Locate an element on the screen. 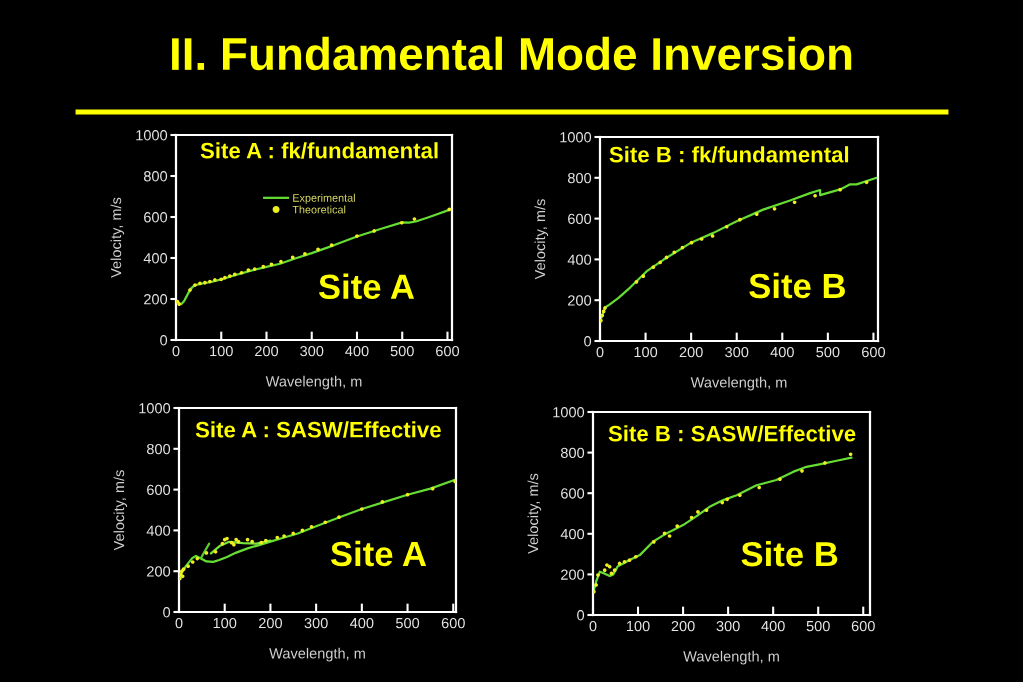  chart-subtitle: Site B : fk/fundamental is located at coordinates (729, 154).